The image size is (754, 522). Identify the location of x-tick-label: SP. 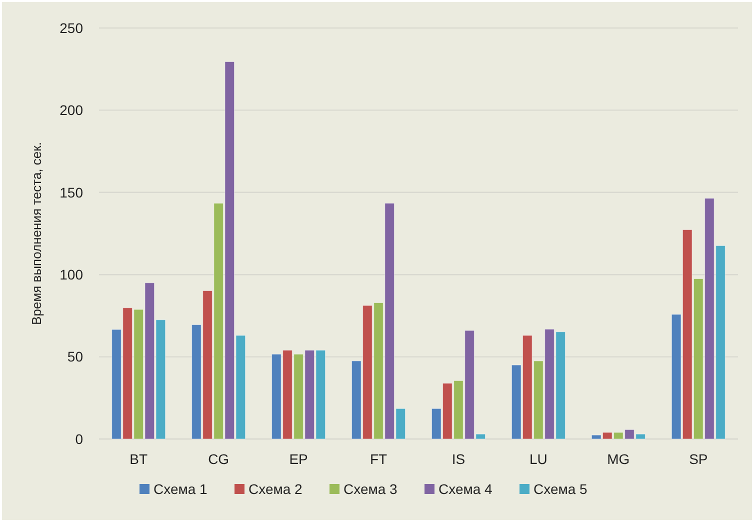
(698, 459).